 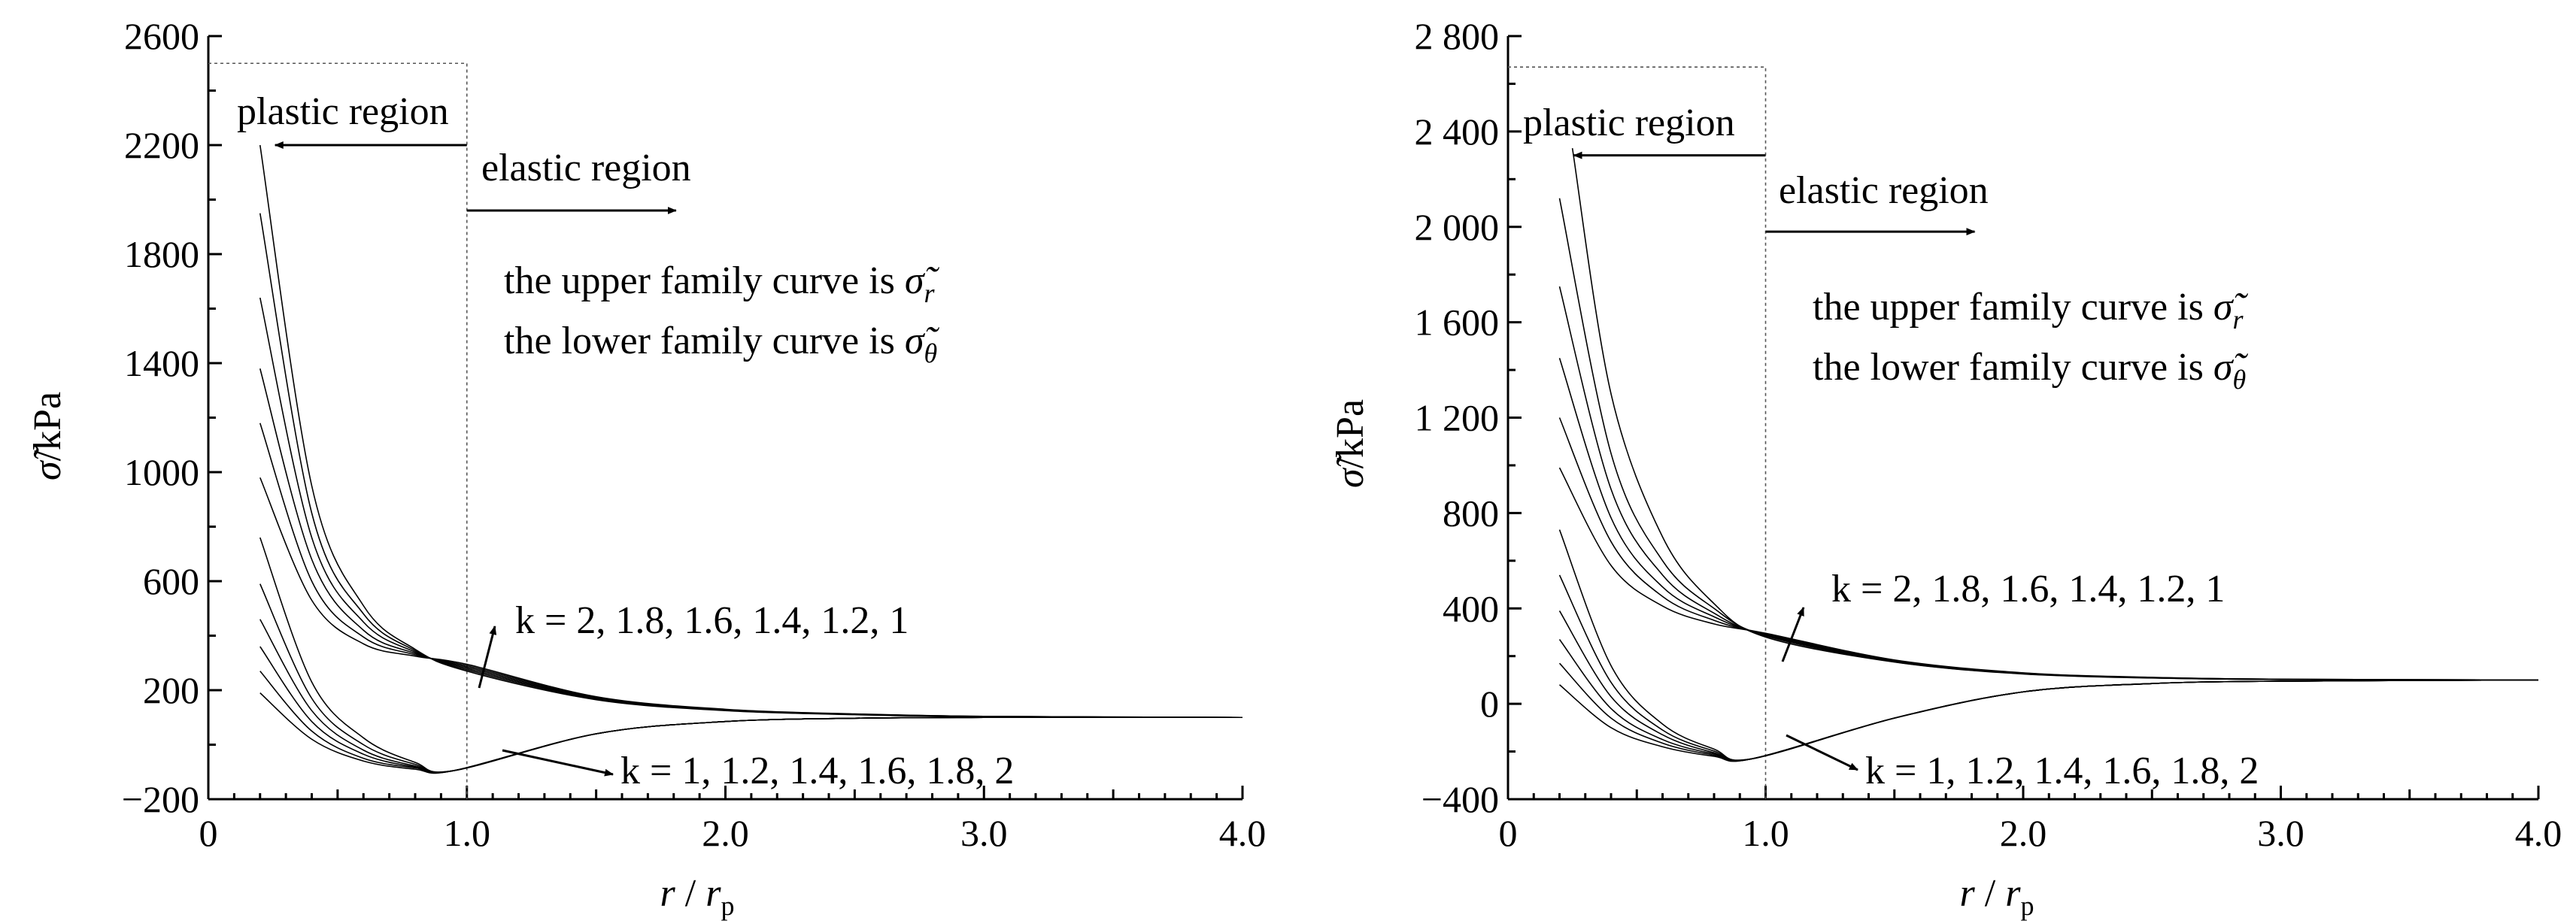 I want to click on chart-left-y-tick-label: 2600, so click(x=161, y=36).